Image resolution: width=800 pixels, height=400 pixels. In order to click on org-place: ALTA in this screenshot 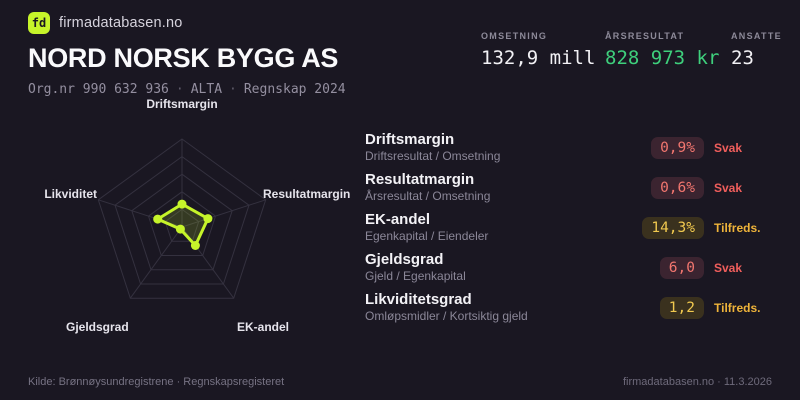, I will do `click(206, 89)`.